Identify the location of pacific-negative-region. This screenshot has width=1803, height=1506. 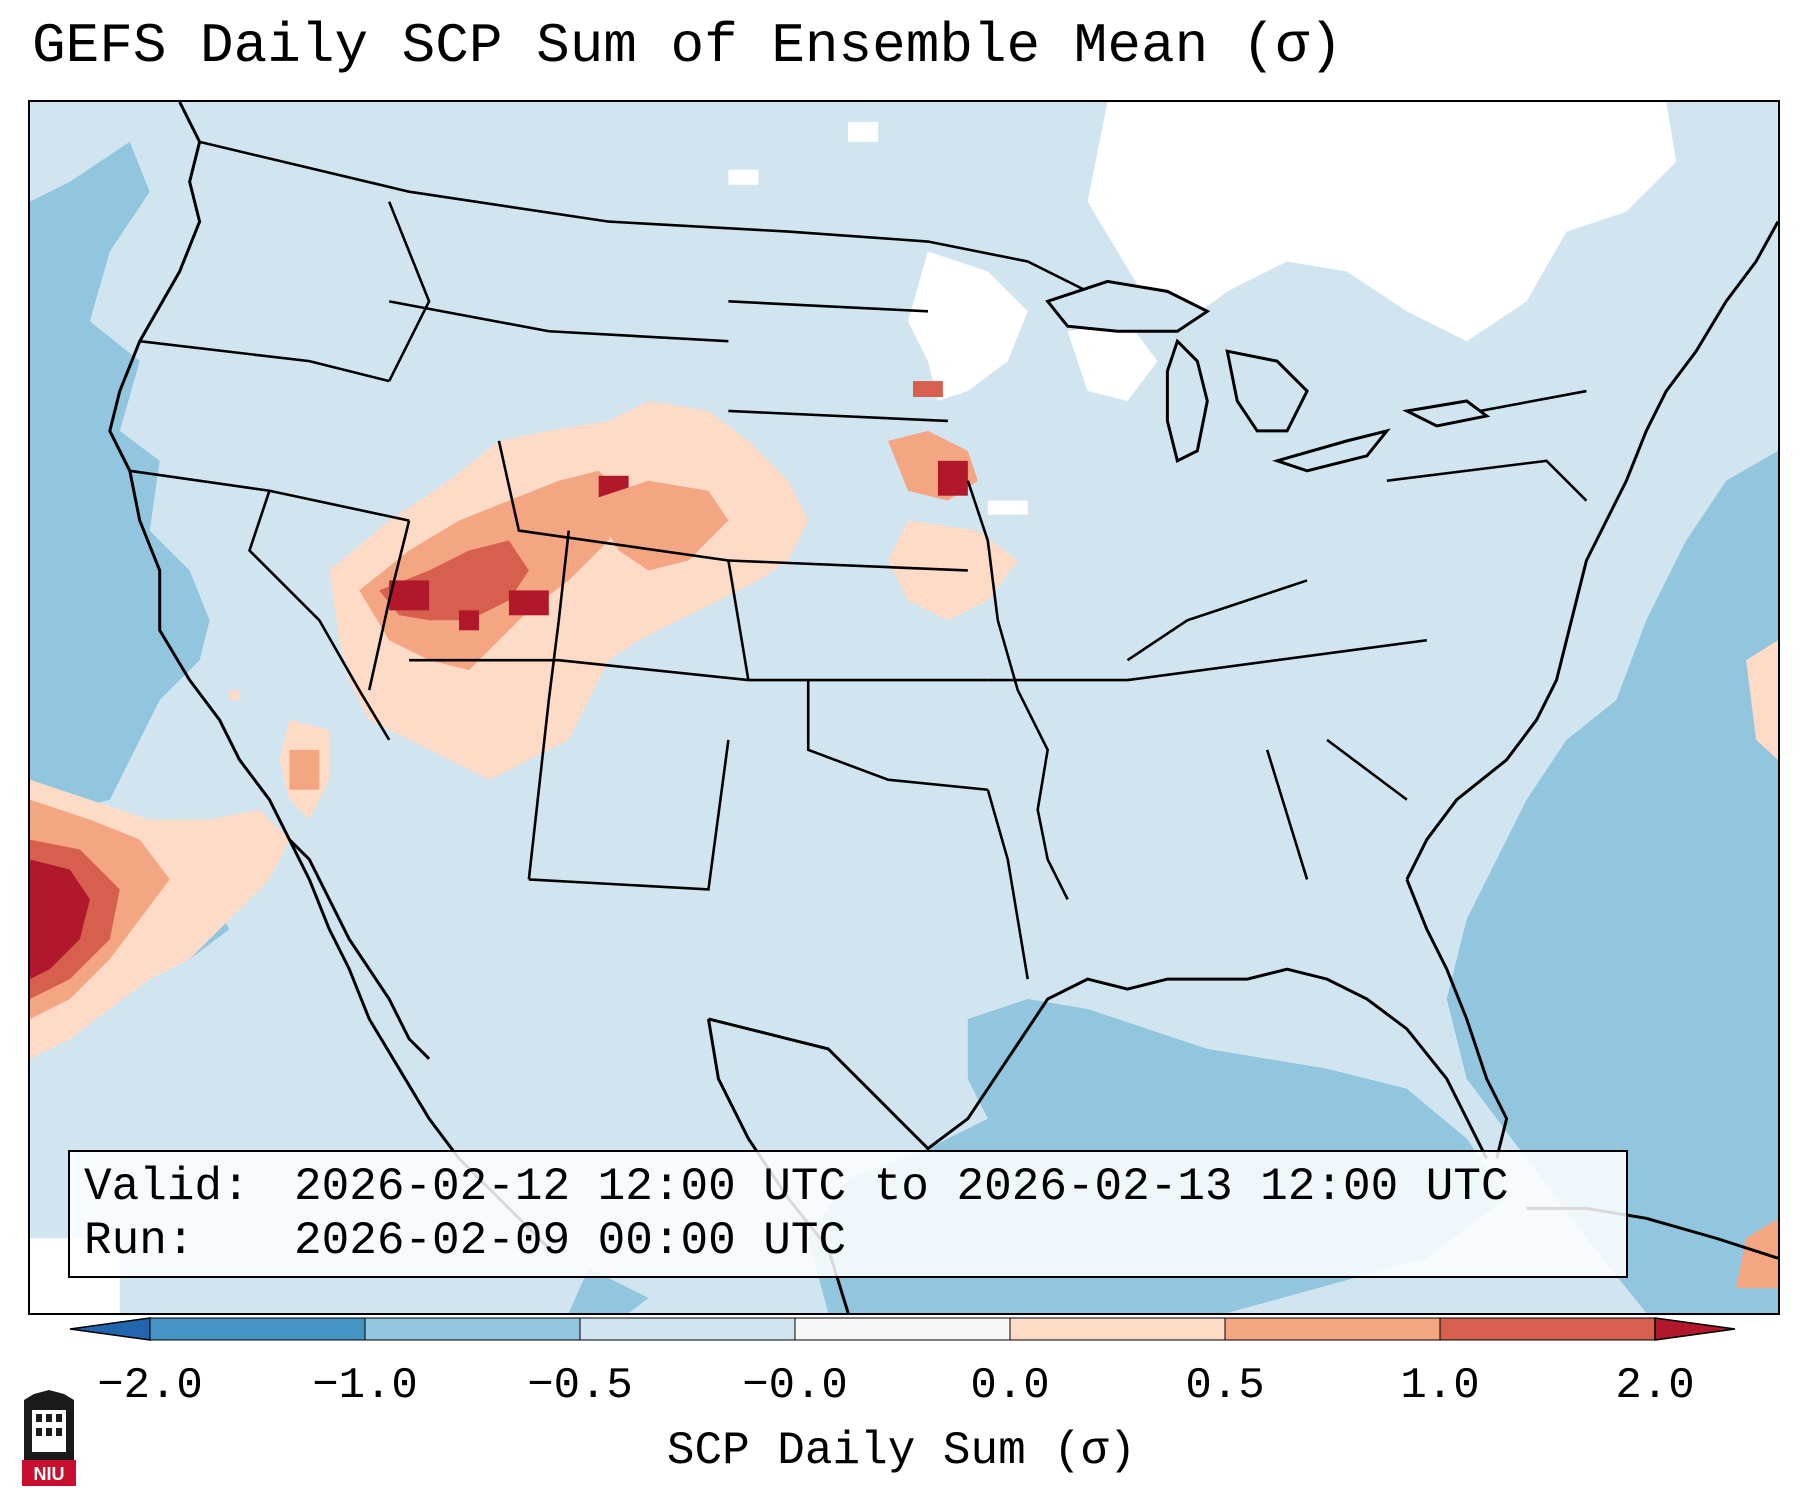
(120, 480).